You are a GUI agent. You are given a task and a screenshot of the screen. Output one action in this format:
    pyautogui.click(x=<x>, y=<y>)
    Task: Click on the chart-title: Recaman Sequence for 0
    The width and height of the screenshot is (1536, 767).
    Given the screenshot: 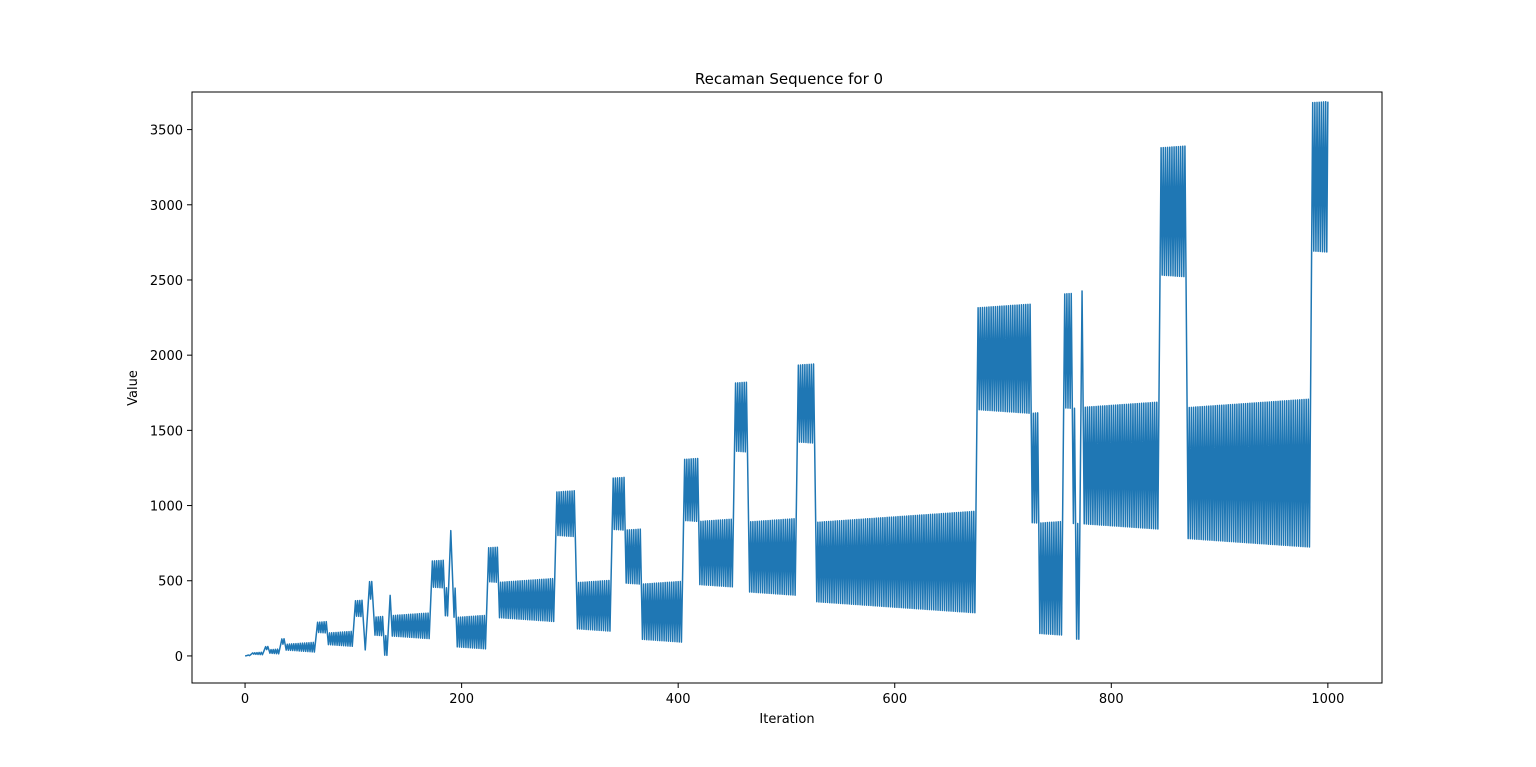 What is the action you would take?
    pyautogui.click(x=789, y=79)
    